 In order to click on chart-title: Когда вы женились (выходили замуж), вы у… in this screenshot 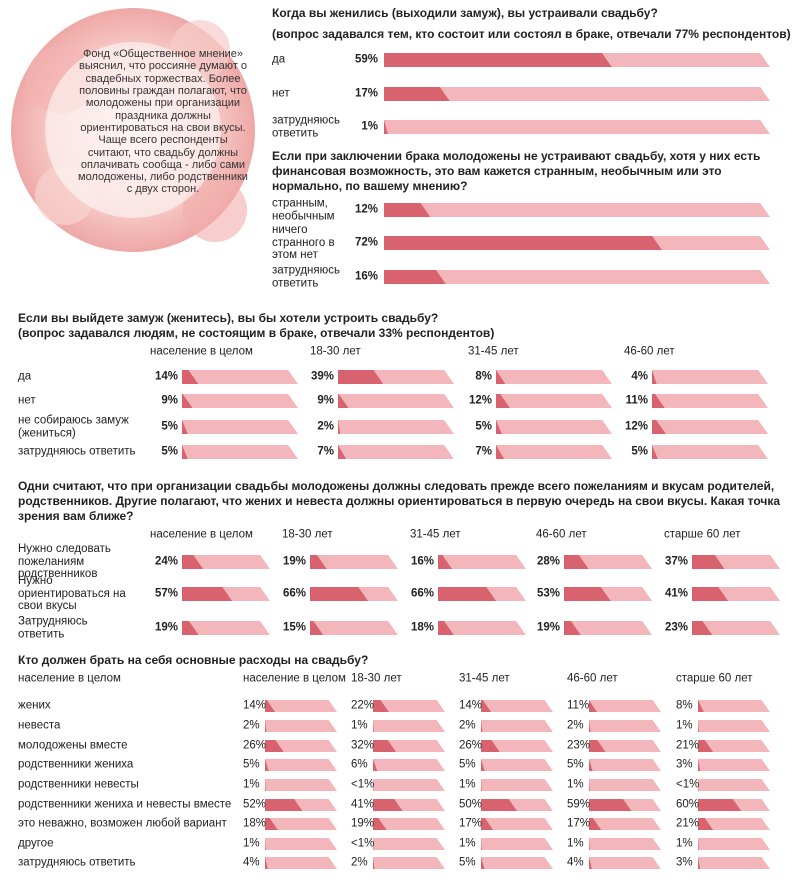, I will do `click(465, 13)`.